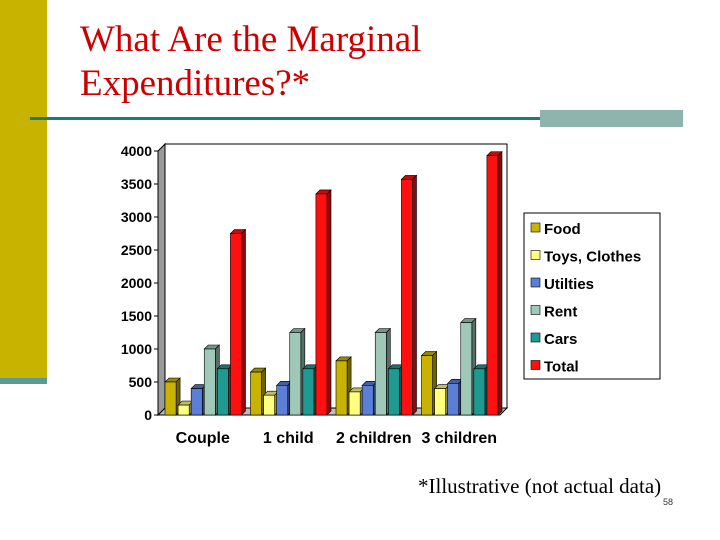 The width and height of the screenshot is (720, 540). What do you see at coordinates (141, 382) in the screenshot?
I see `y-tick-label: 500` at bounding box center [141, 382].